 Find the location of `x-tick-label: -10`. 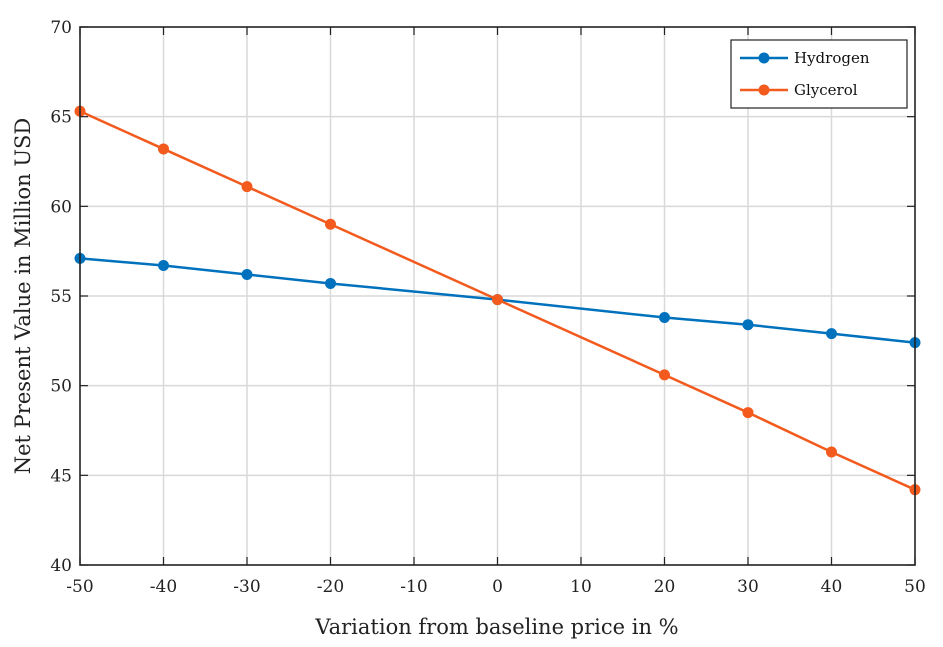

x-tick-label: -10 is located at coordinates (413, 587).